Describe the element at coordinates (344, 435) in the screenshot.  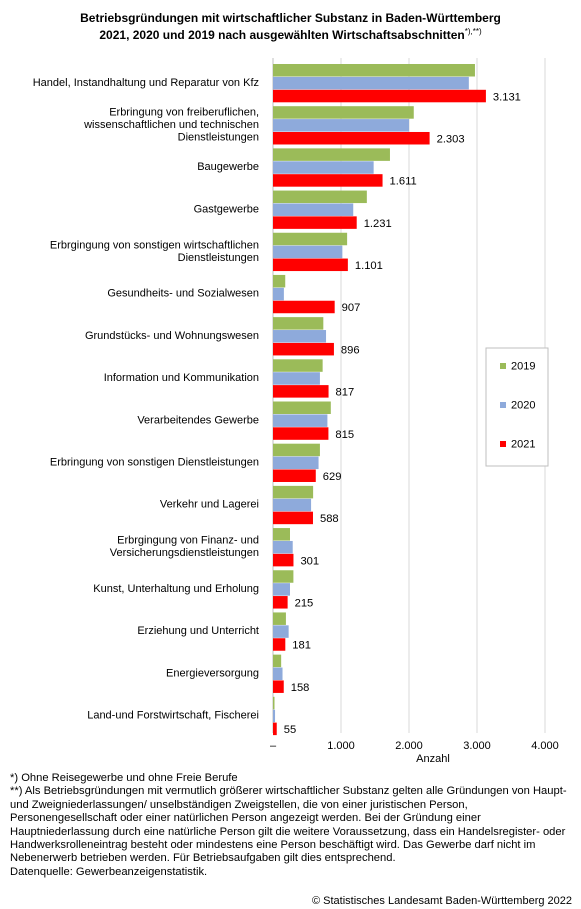
I see `data-label: 815` at that location.